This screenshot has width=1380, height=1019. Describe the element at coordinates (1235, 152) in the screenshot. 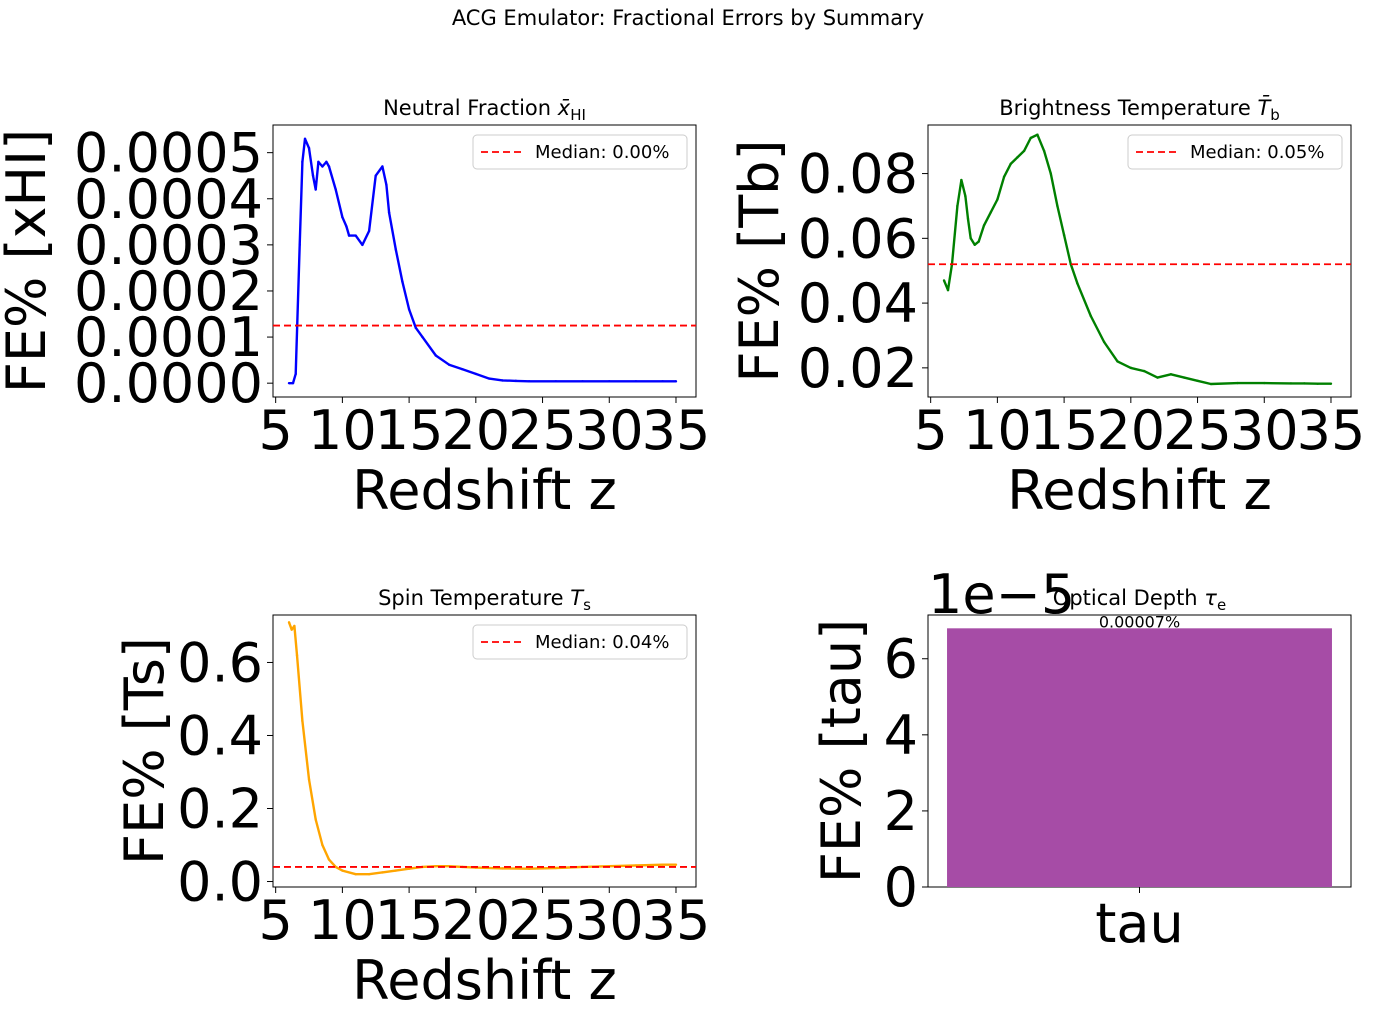

I see `legend: Median: 0.05%` at that location.